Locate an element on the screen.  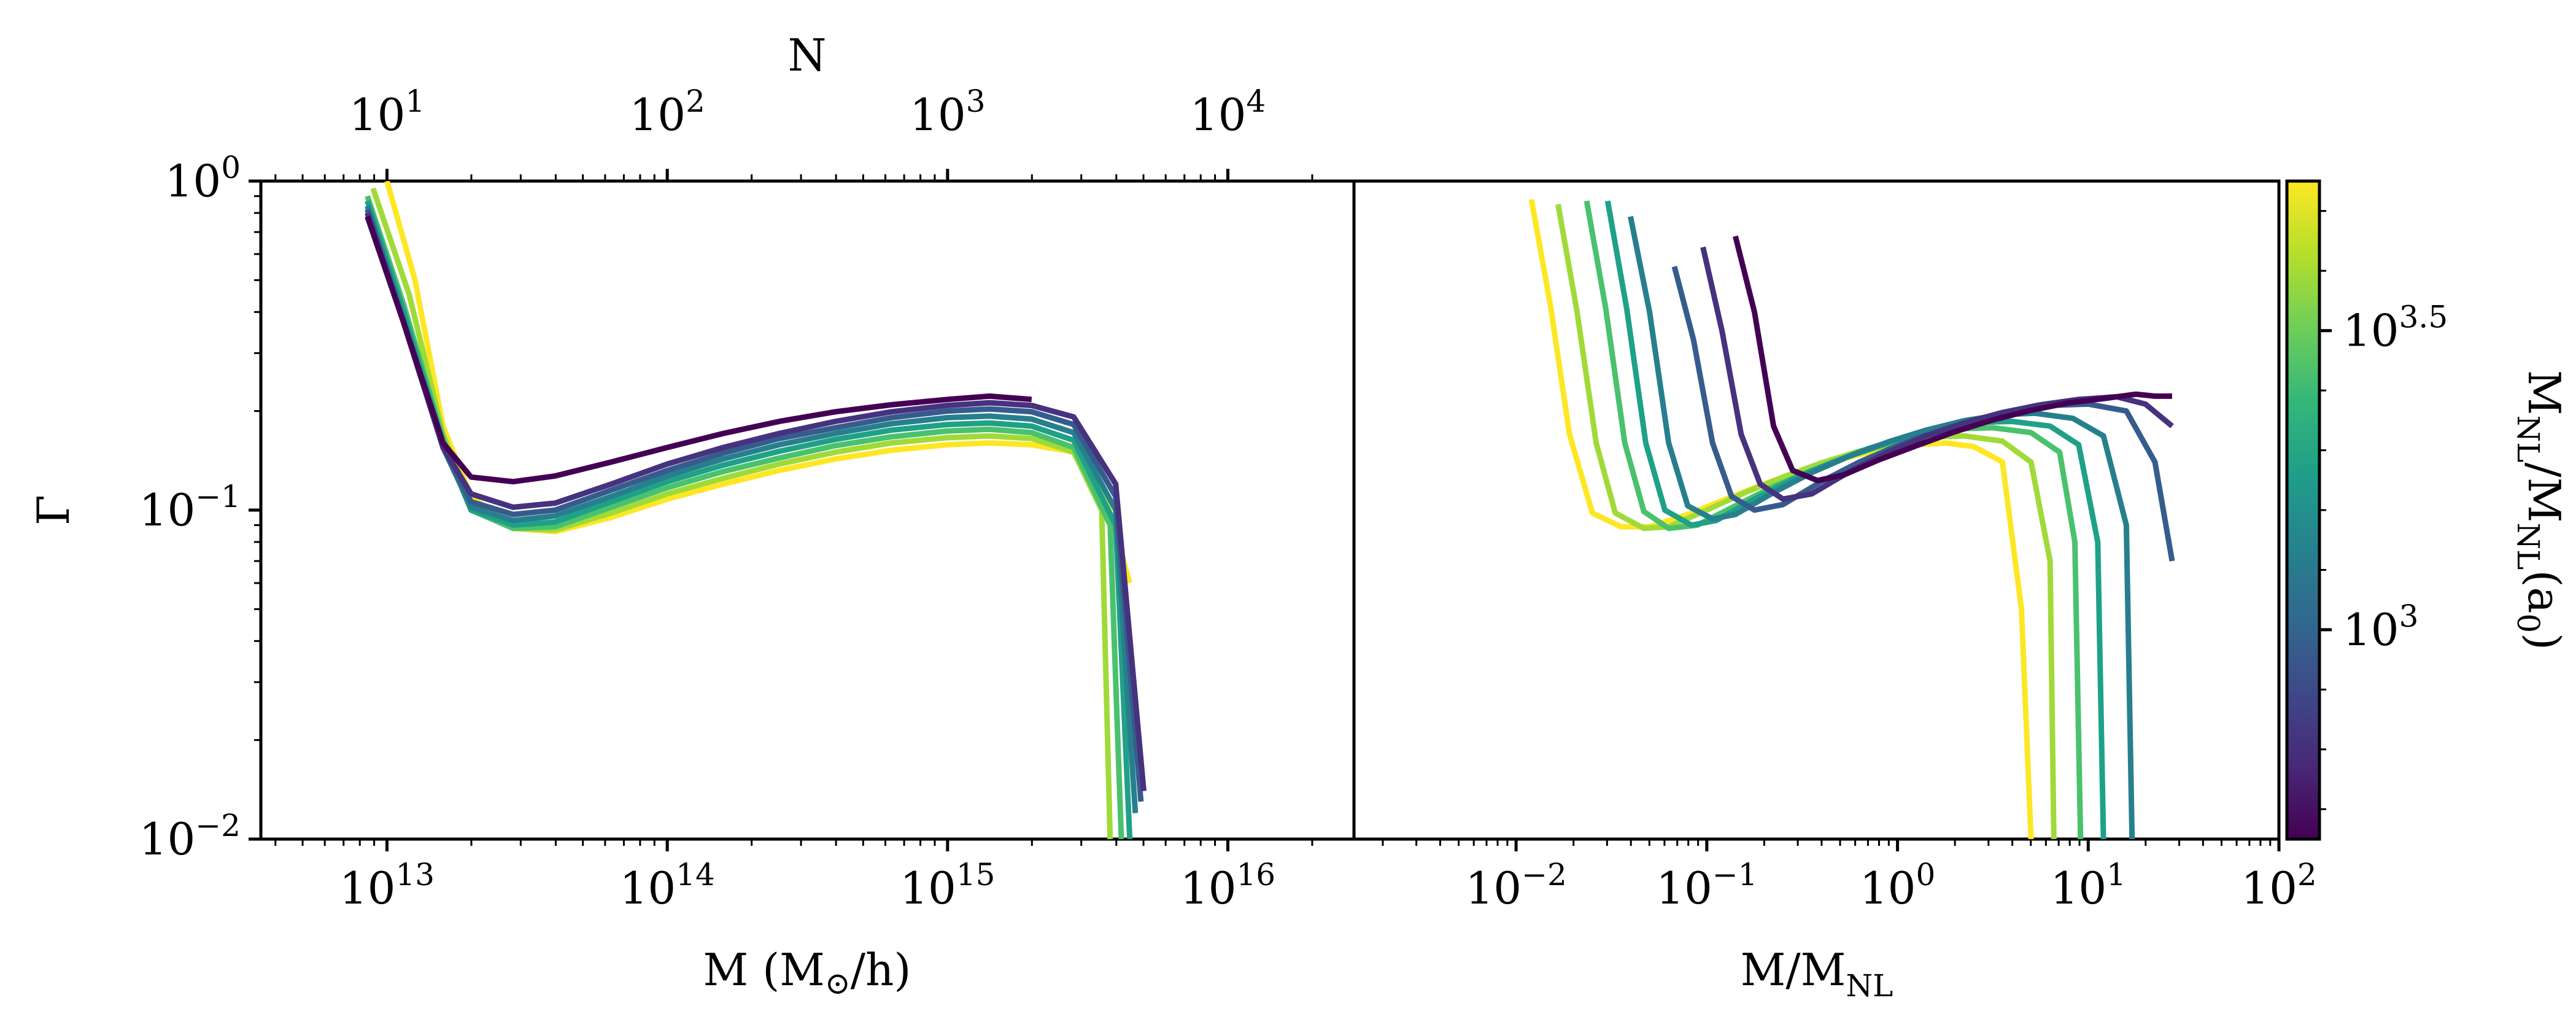
right-series-r6 is located at coordinates (1937, 374).